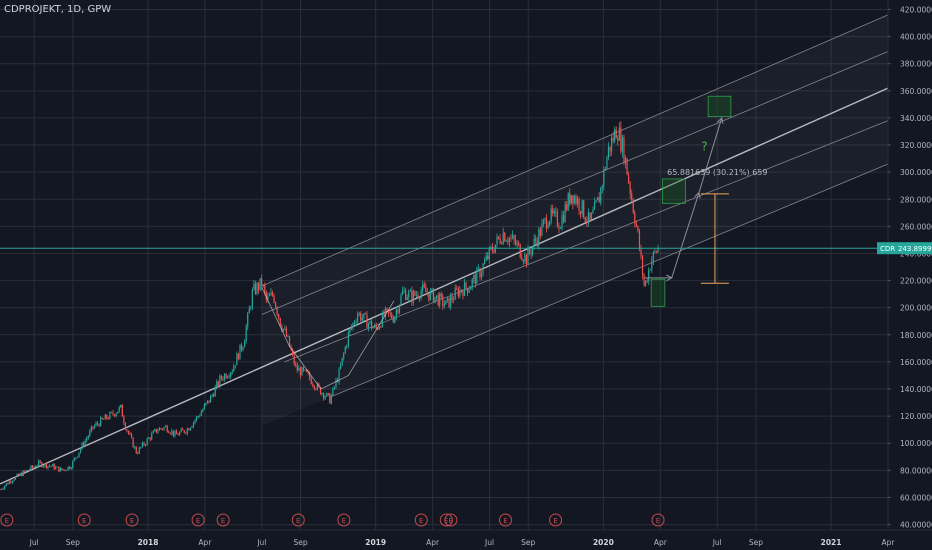 This screenshot has height=550, width=932. I want to click on symbol-legend: CDPROJEKT, 1D, GPW, so click(58, 9).